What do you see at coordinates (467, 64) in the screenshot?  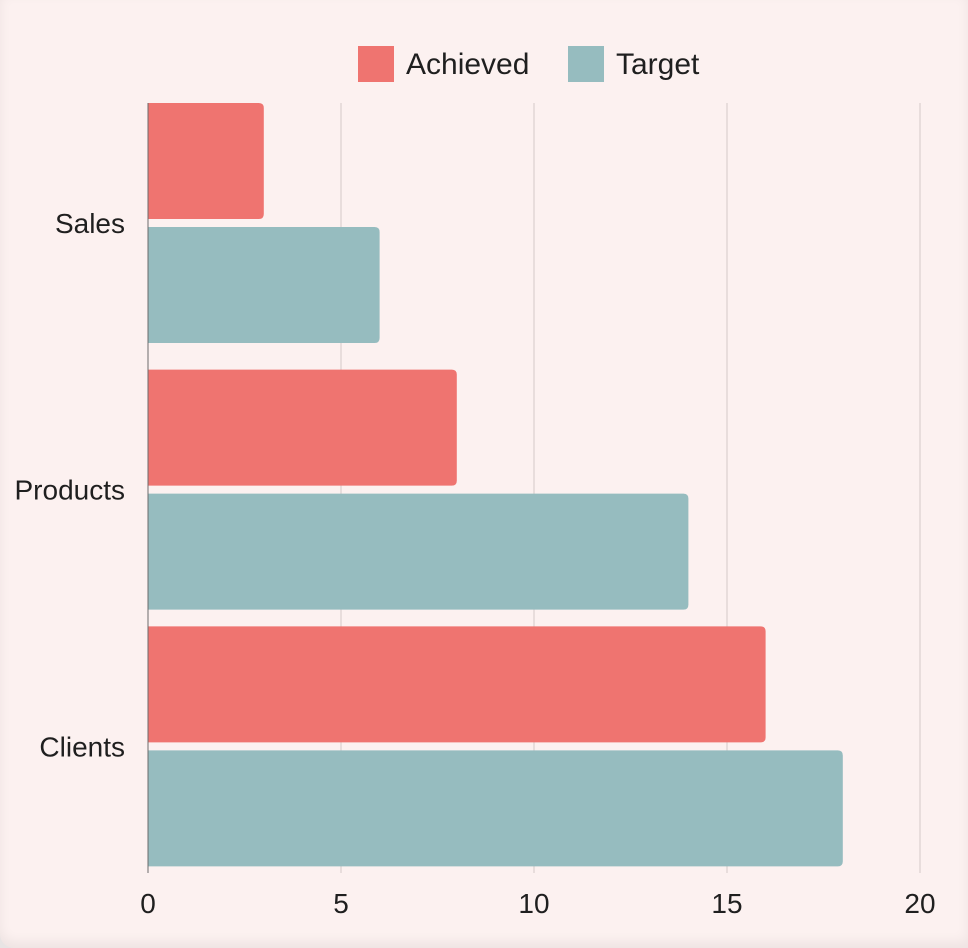 I see `legend-label-achieved: Achieved` at bounding box center [467, 64].